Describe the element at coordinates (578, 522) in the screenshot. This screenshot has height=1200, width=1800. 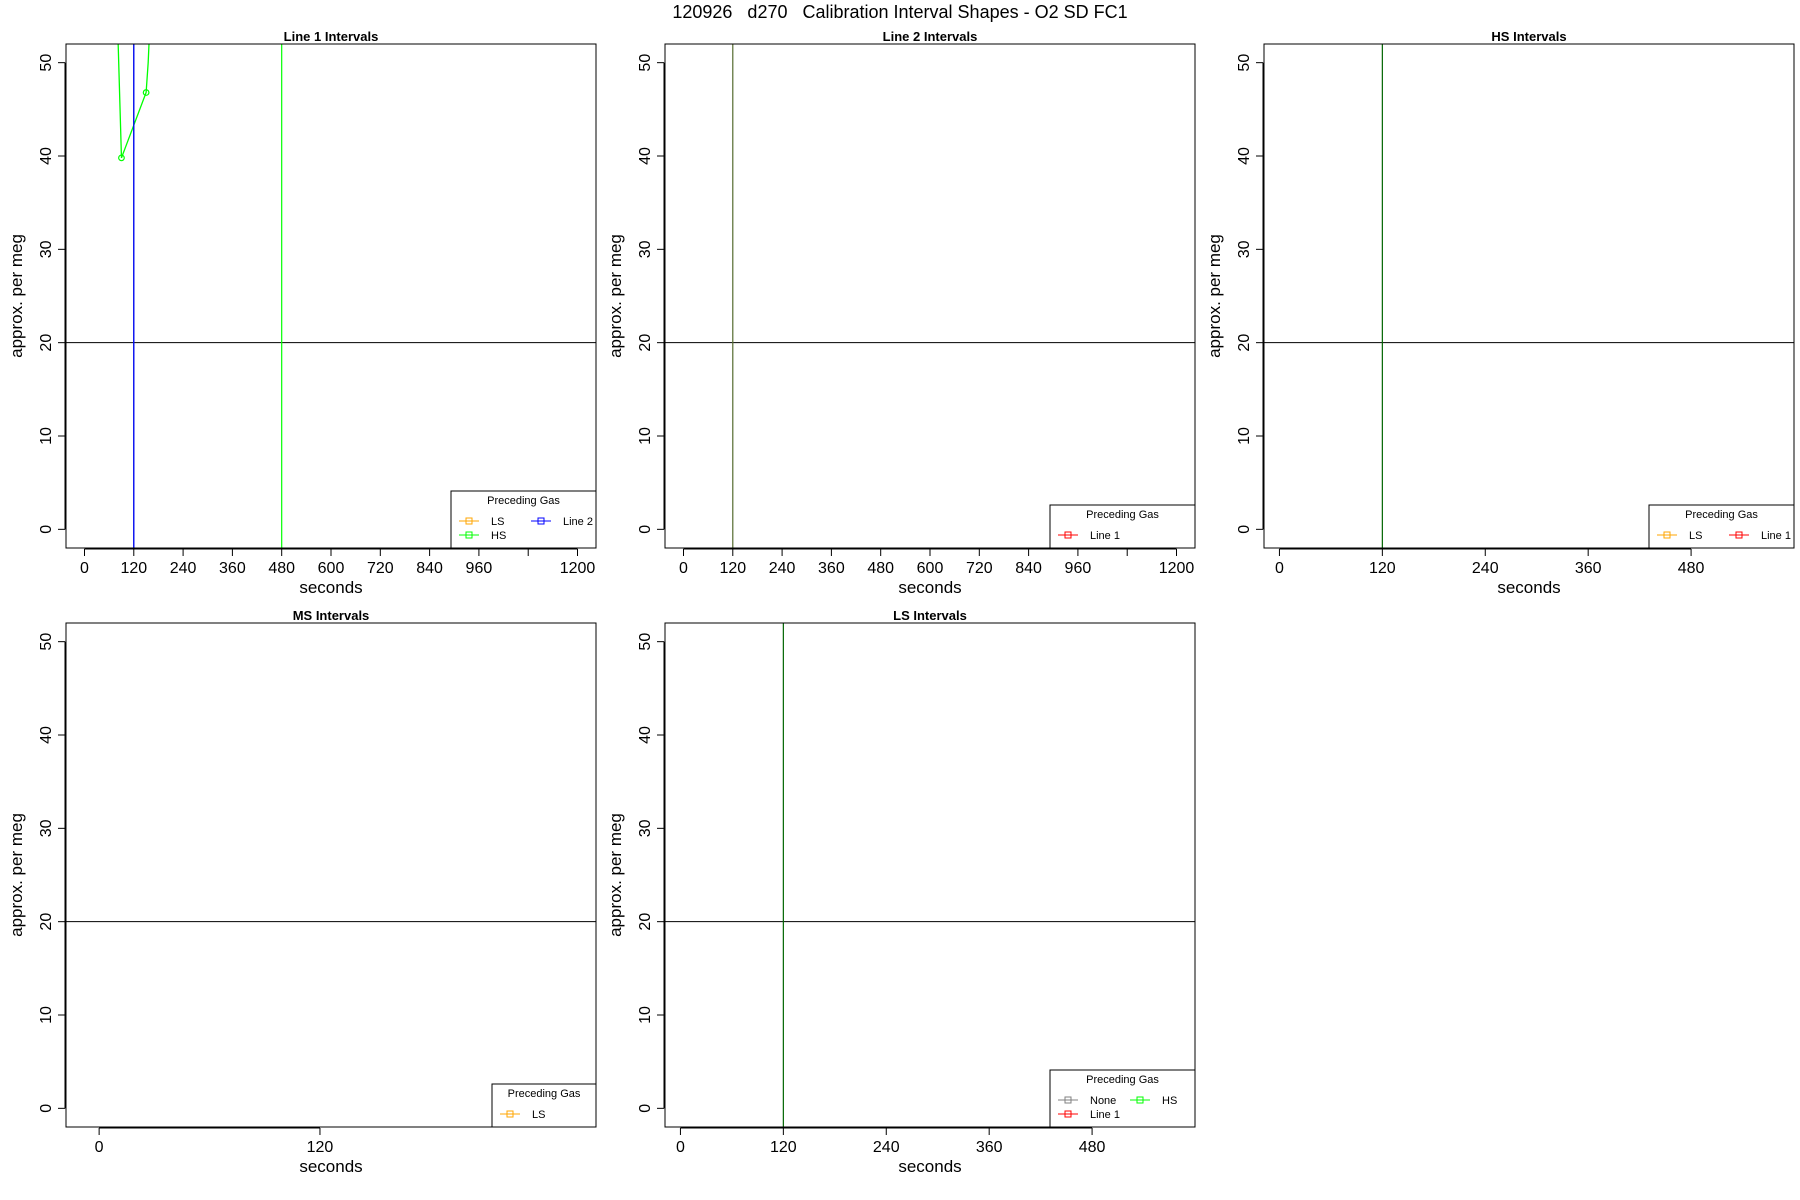
I see `legend-label-line-2: Line 2` at that location.